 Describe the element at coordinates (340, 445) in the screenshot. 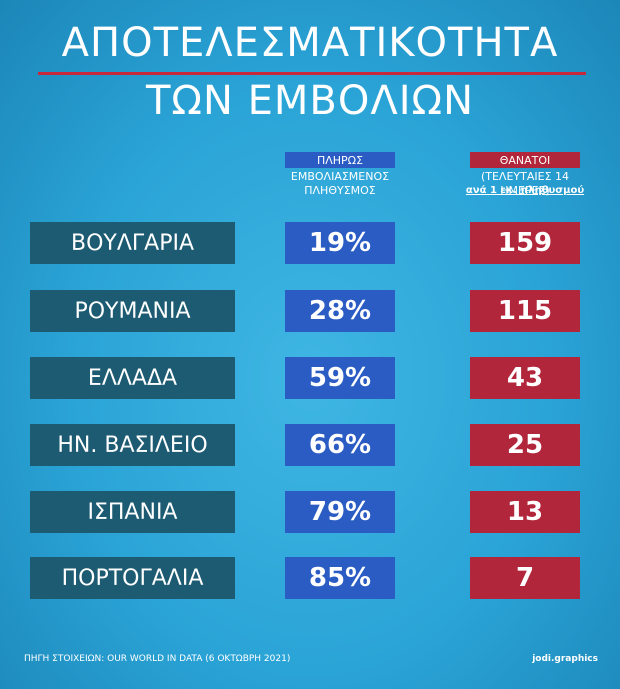

I see `vaccinated-share: 66%` at that location.